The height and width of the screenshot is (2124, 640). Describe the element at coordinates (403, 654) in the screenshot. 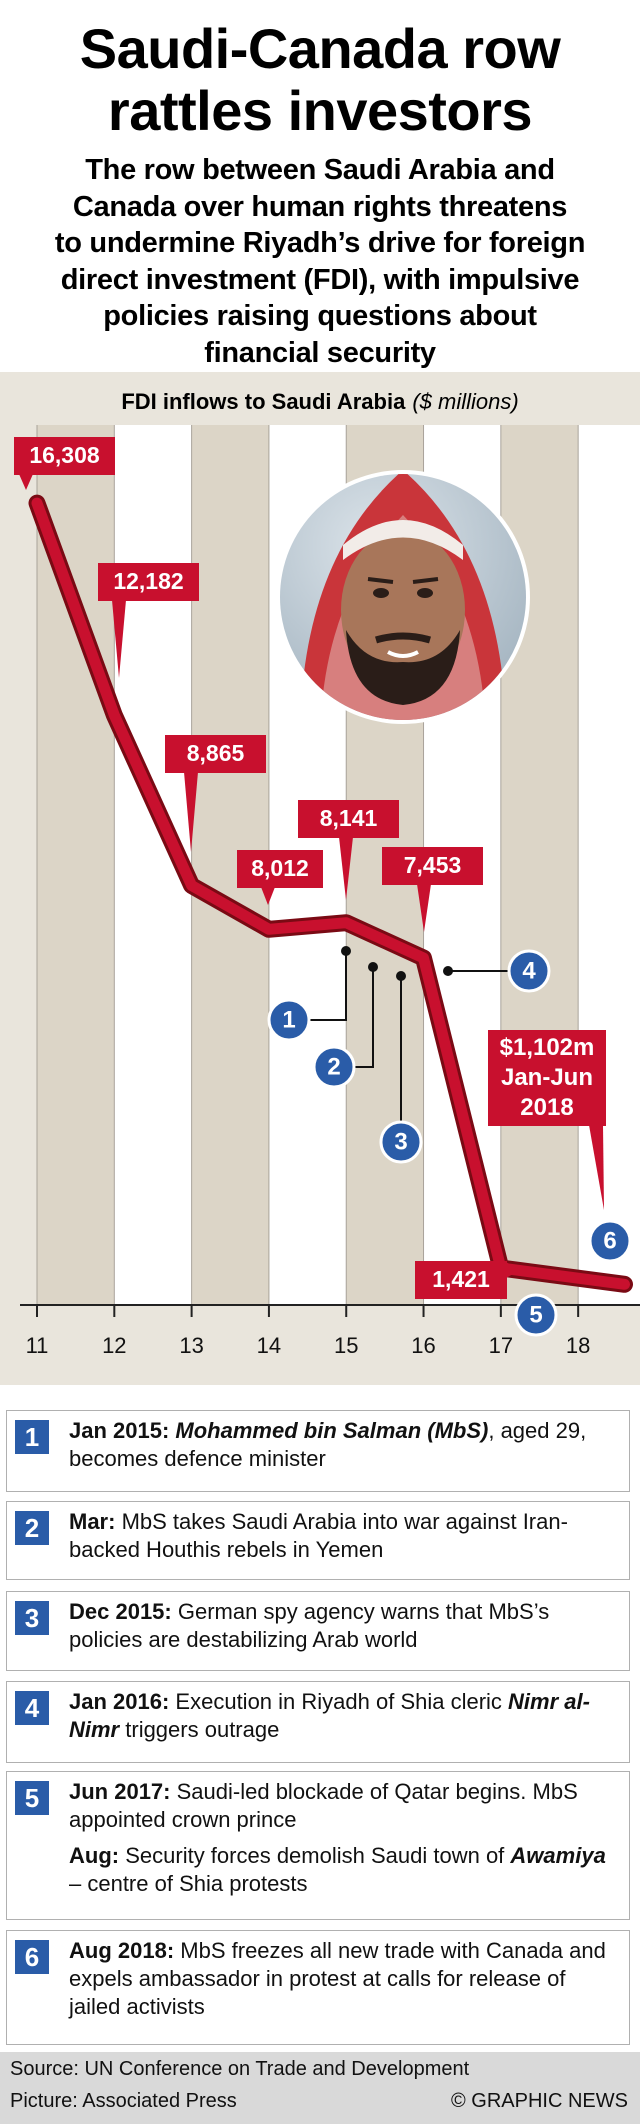

I see `smile` at that location.